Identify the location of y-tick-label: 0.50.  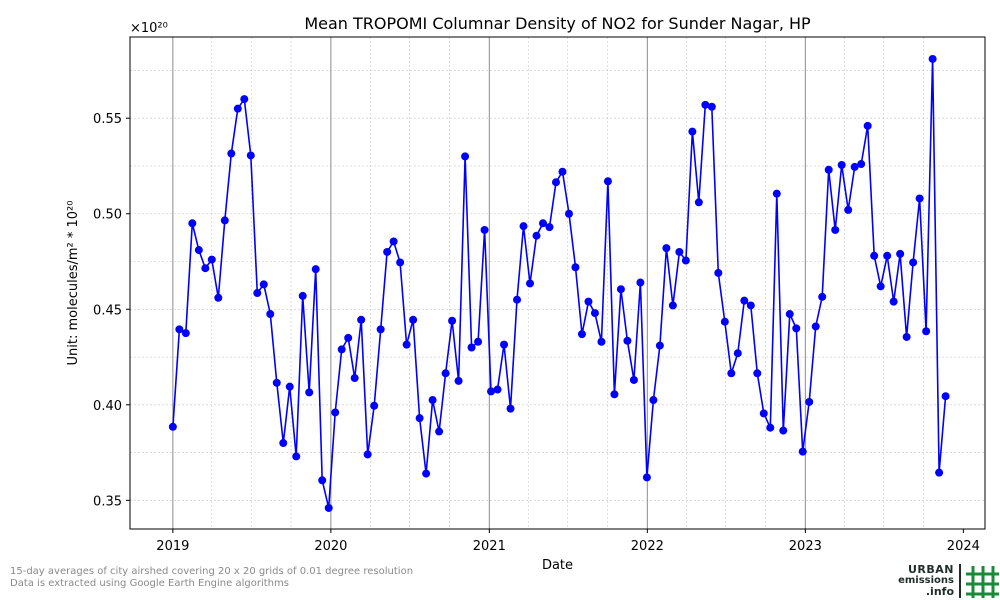
(107, 215).